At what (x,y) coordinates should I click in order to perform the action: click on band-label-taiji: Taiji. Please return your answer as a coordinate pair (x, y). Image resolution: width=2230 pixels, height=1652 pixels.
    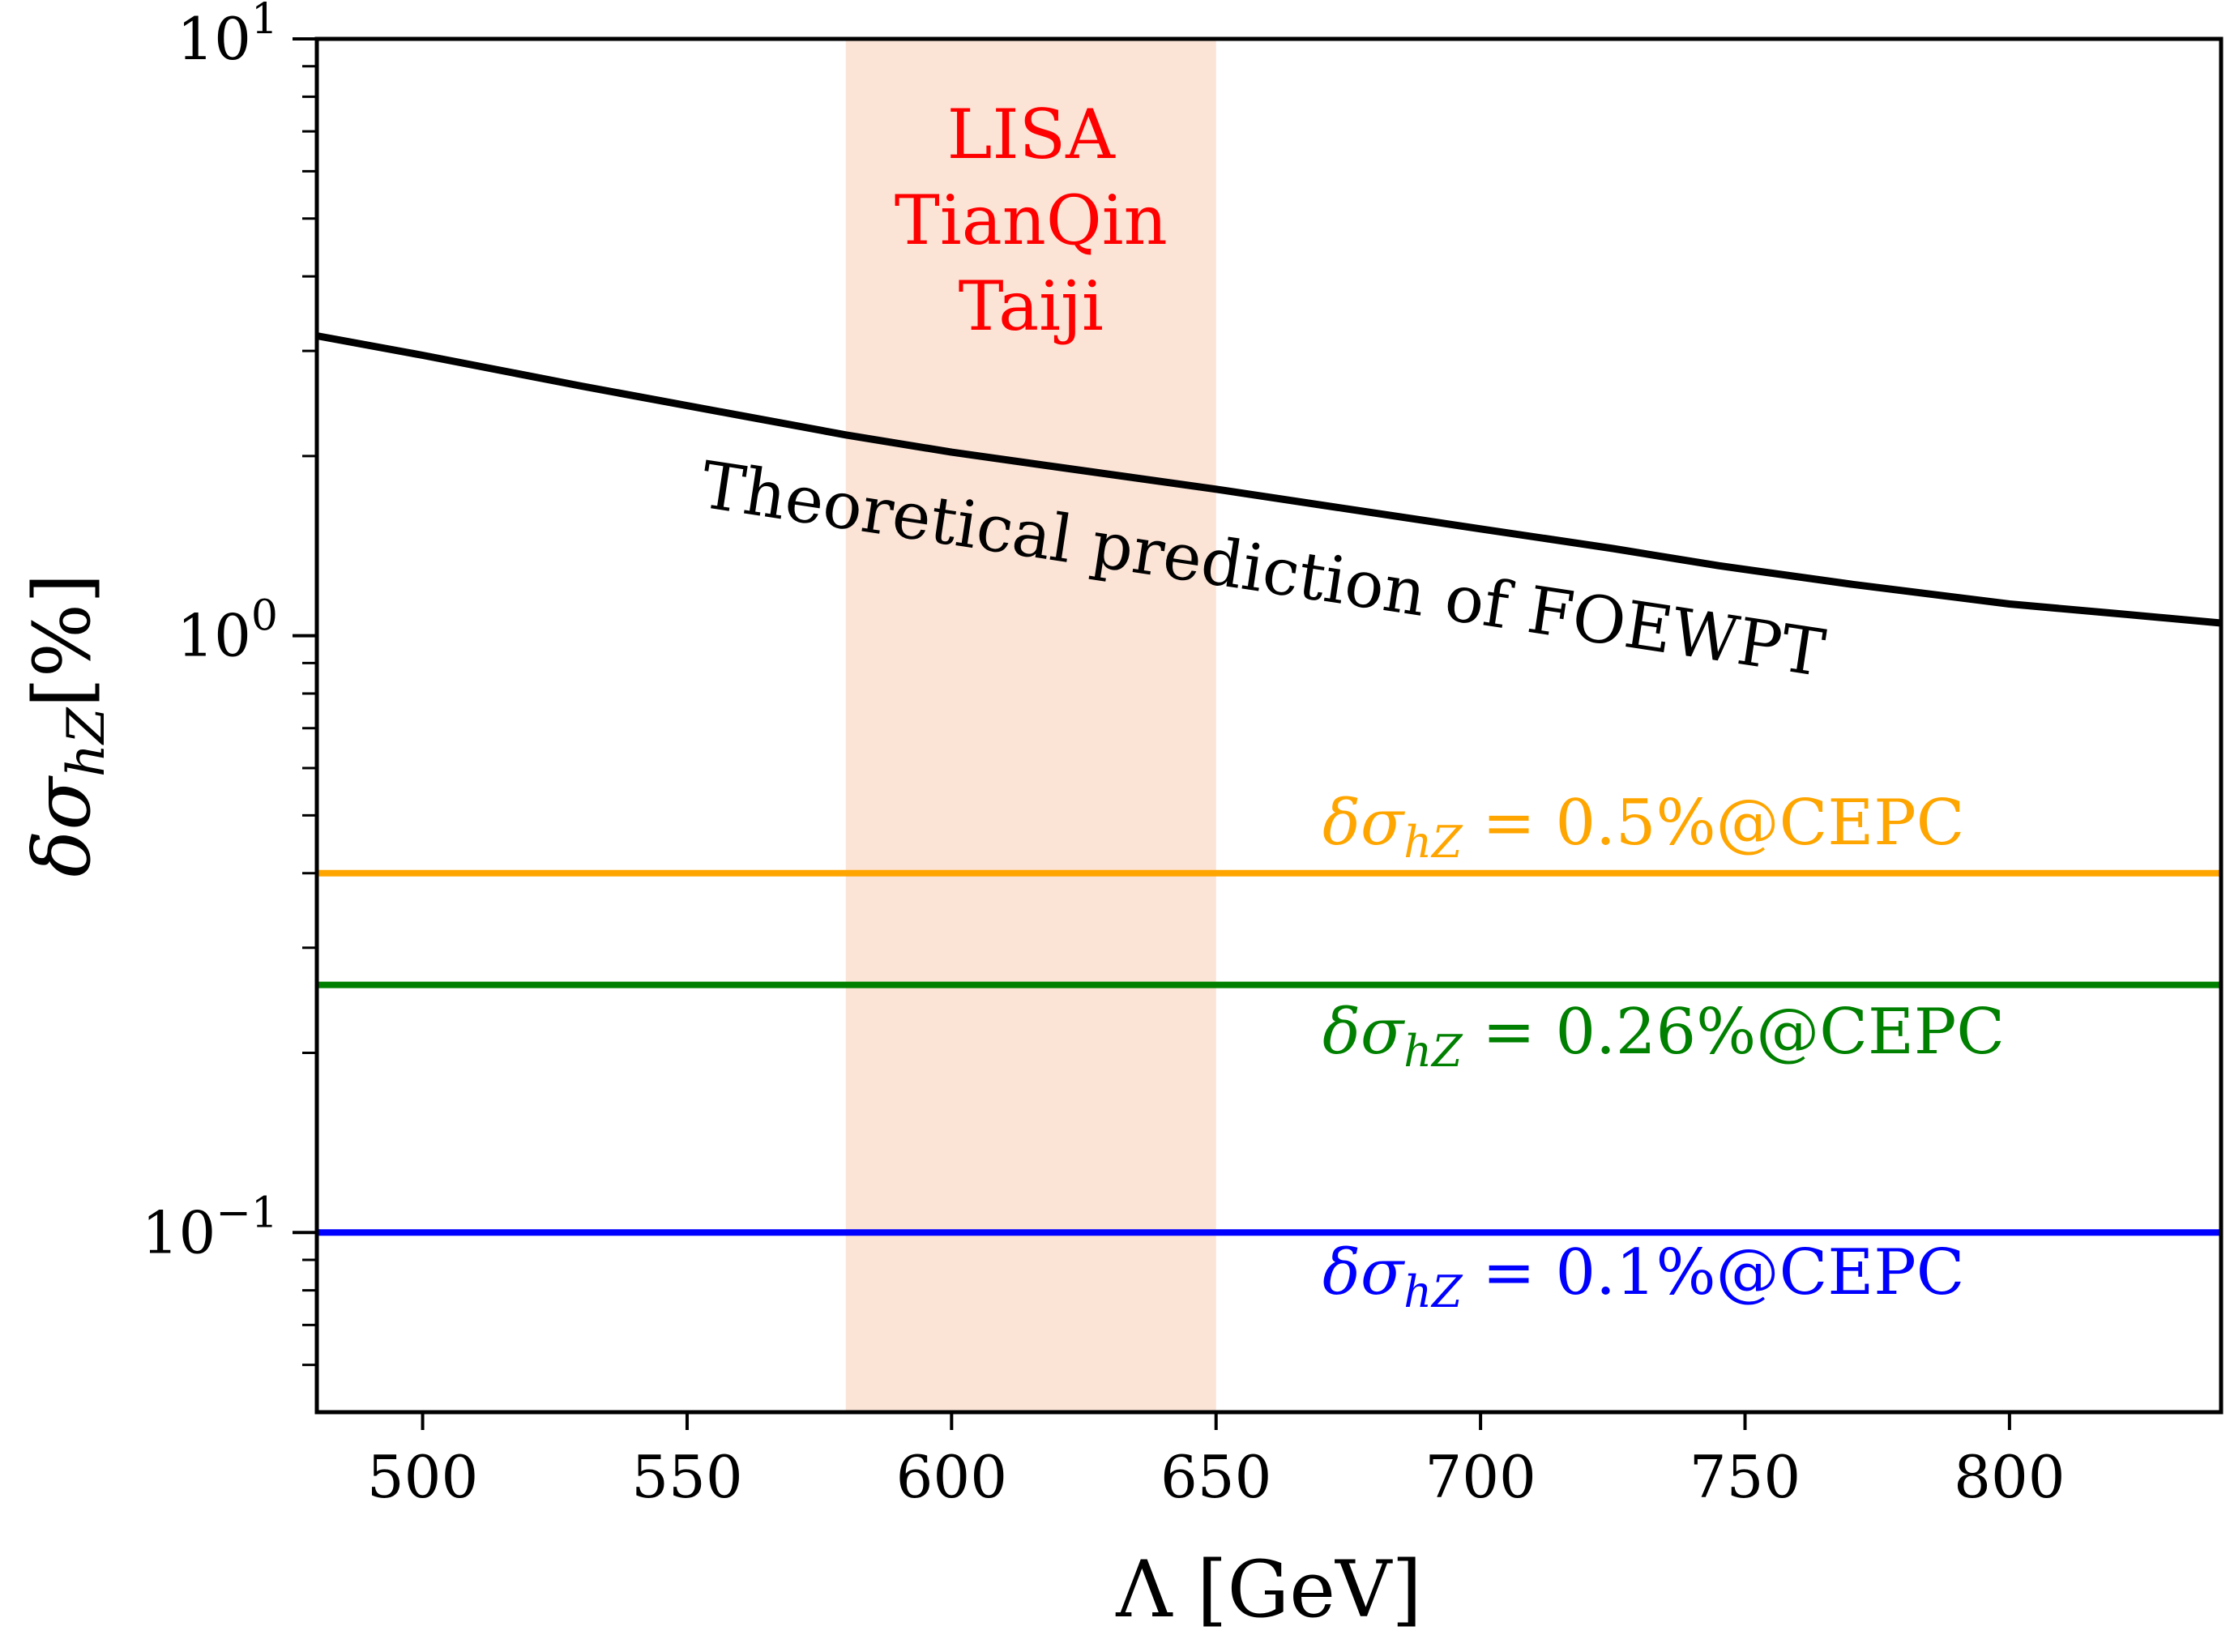
    Looking at the image, I should click on (1032, 306).